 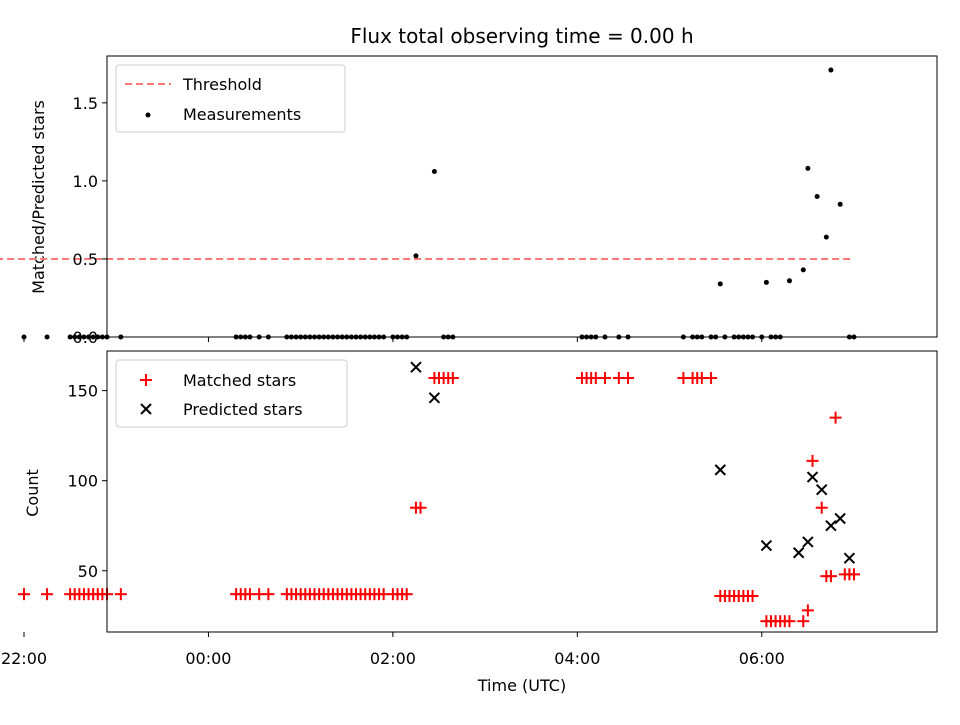 I want to click on x-axis-label: Time (UTC), so click(x=521, y=685).